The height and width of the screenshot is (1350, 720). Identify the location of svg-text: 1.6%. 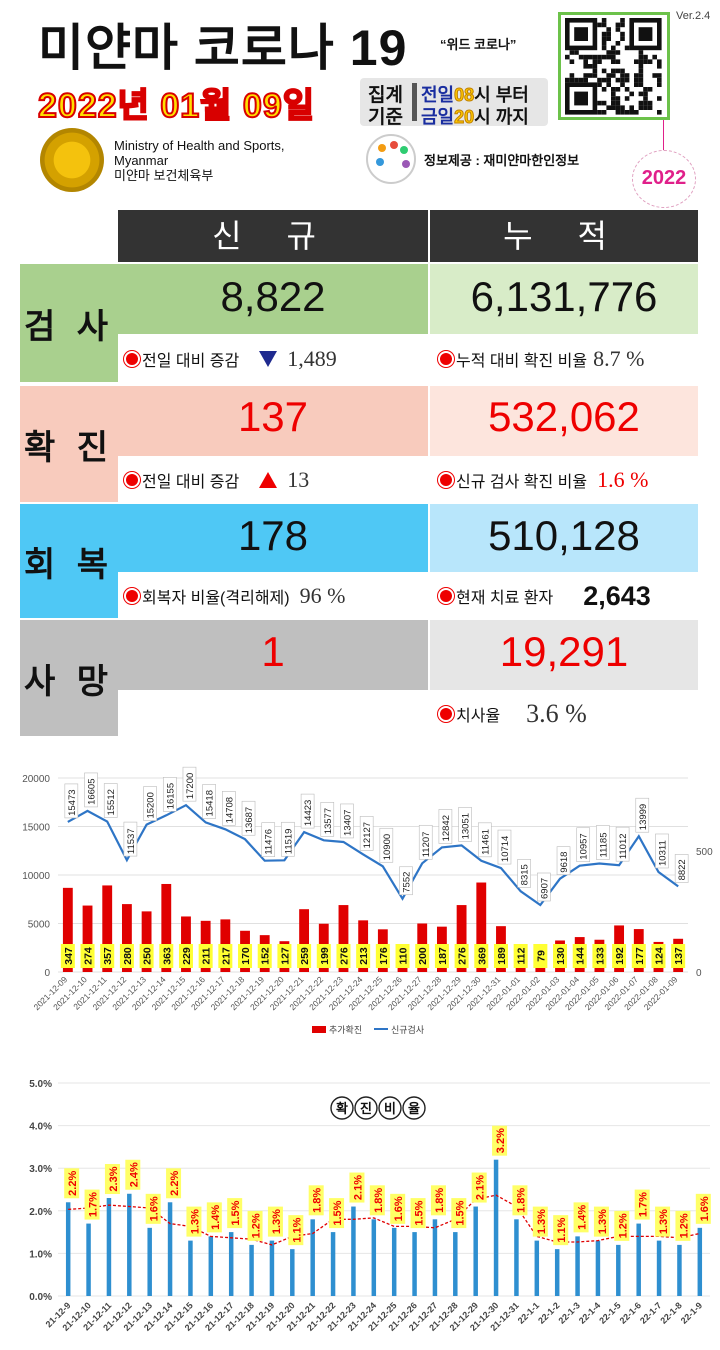
(399, 1208).